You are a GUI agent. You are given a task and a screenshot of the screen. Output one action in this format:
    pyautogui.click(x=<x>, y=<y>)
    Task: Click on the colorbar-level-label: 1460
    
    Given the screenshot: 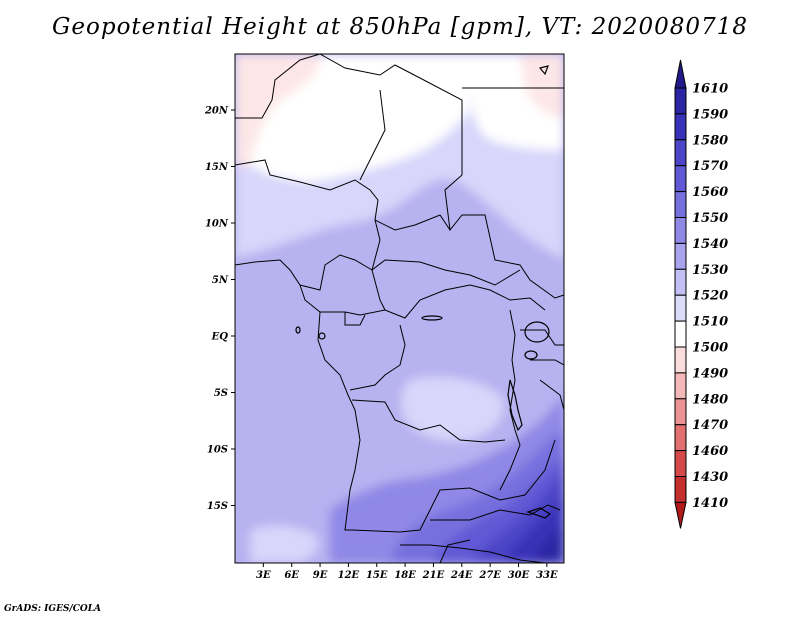 What is the action you would take?
    pyautogui.click(x=710, y=451)
    